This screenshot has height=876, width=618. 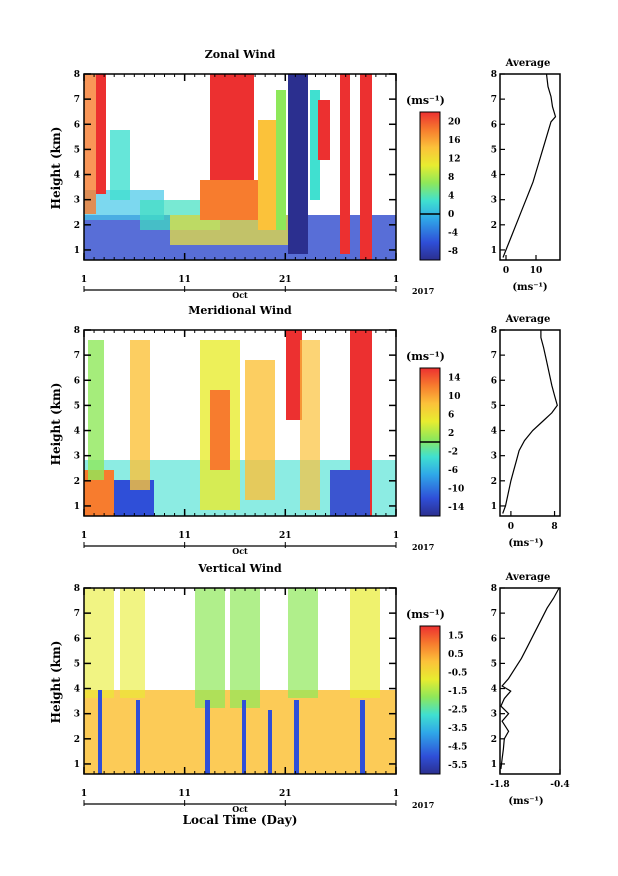 I want to click on colorbar-tick-label: -4.5, so click(x=457, y=747).